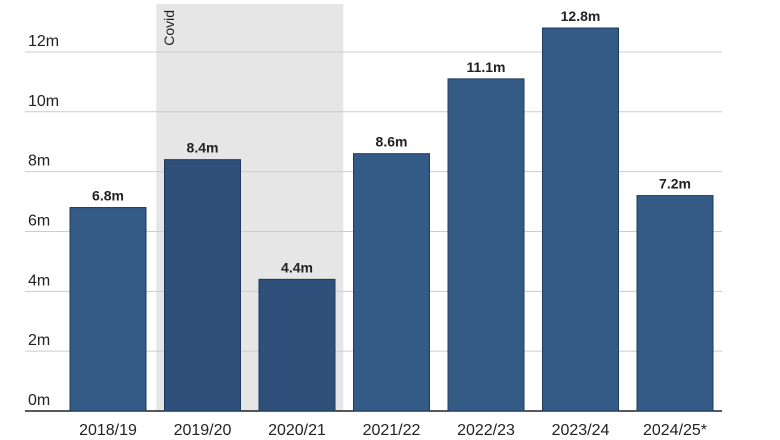  Describe the element at coordinates (581, 430) in the screenshot. I see `x-tick-label: 2023/24` at that location.